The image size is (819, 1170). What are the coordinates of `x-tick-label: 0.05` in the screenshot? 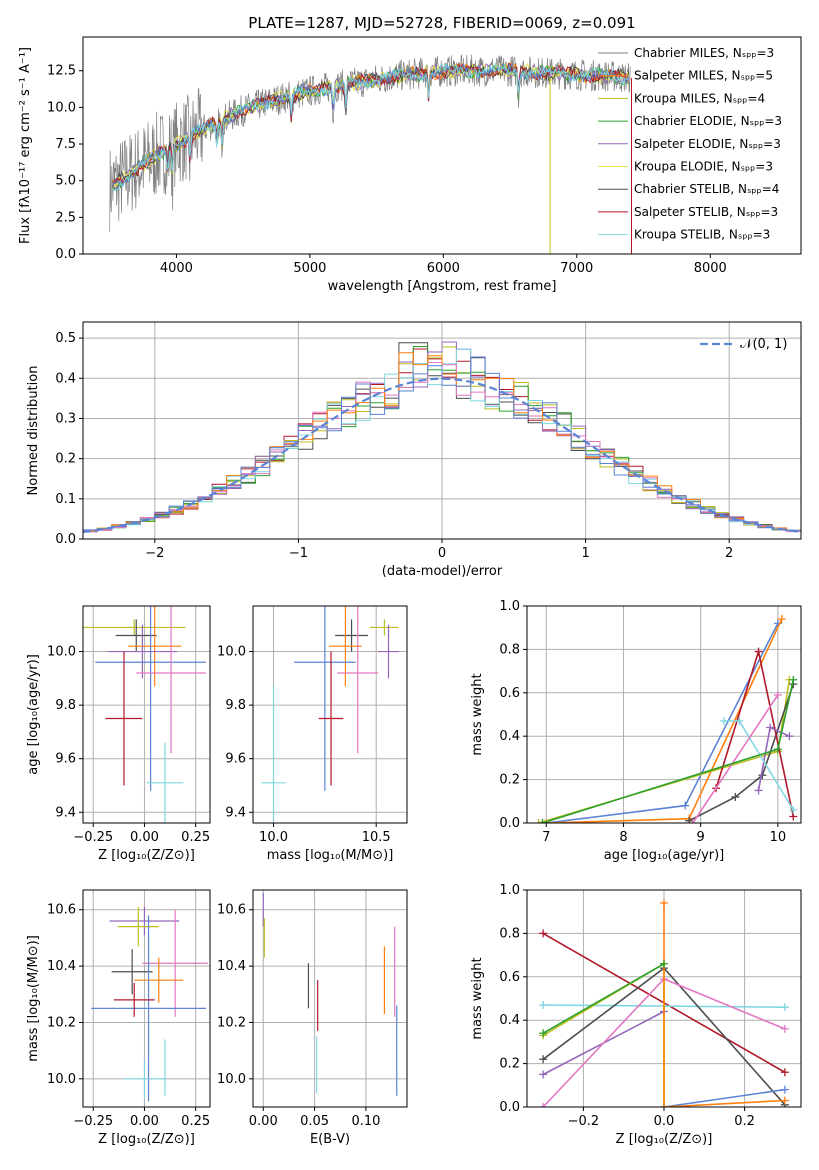 It's located at (314, 1121).